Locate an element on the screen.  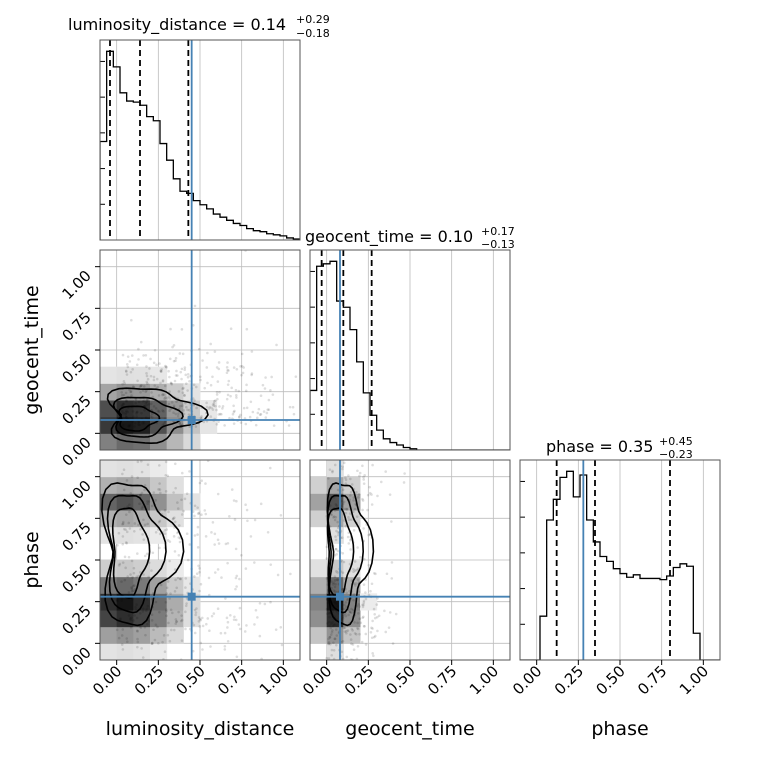
title-luminosity-distance: luminosity_distance = 0.14 +0.29 −0.18 is located at coordinates (199, 26).